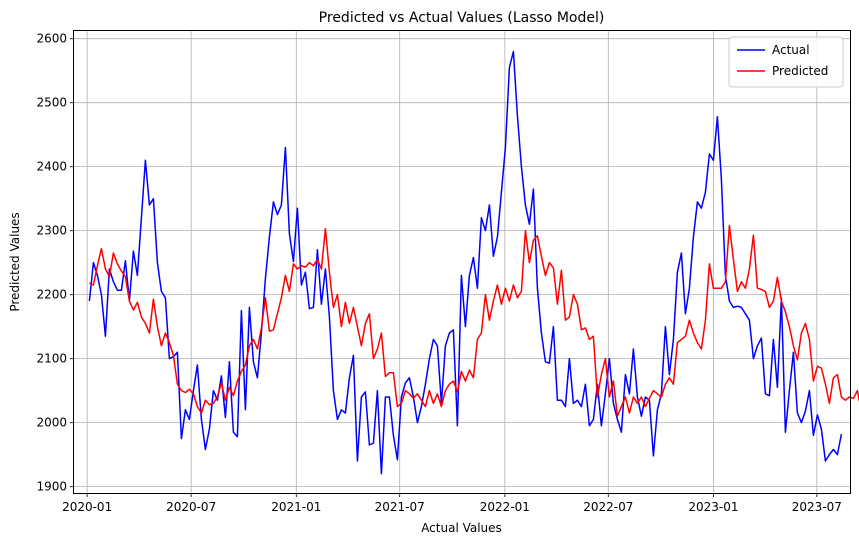  What do you see at coordinates (51, 39) in the screenshot?
I see `y-tick-label: 2600` at bounding box center [51, 39].